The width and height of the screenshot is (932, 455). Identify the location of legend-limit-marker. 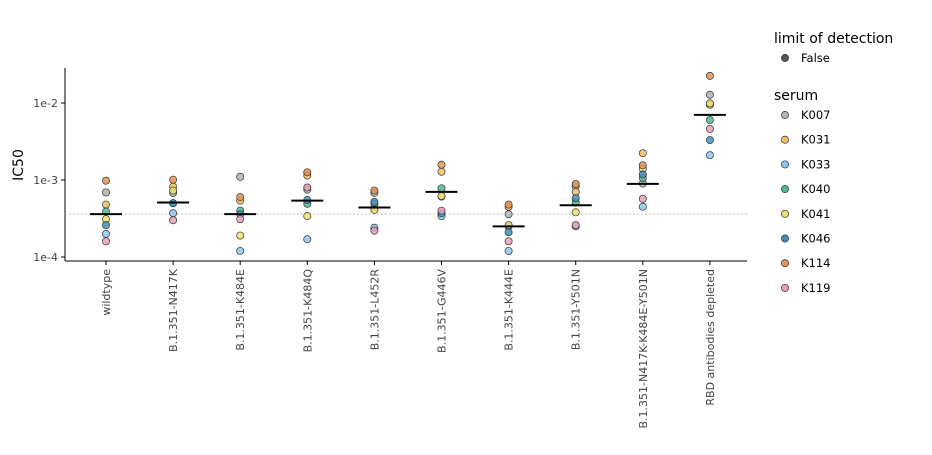
(785, 58).